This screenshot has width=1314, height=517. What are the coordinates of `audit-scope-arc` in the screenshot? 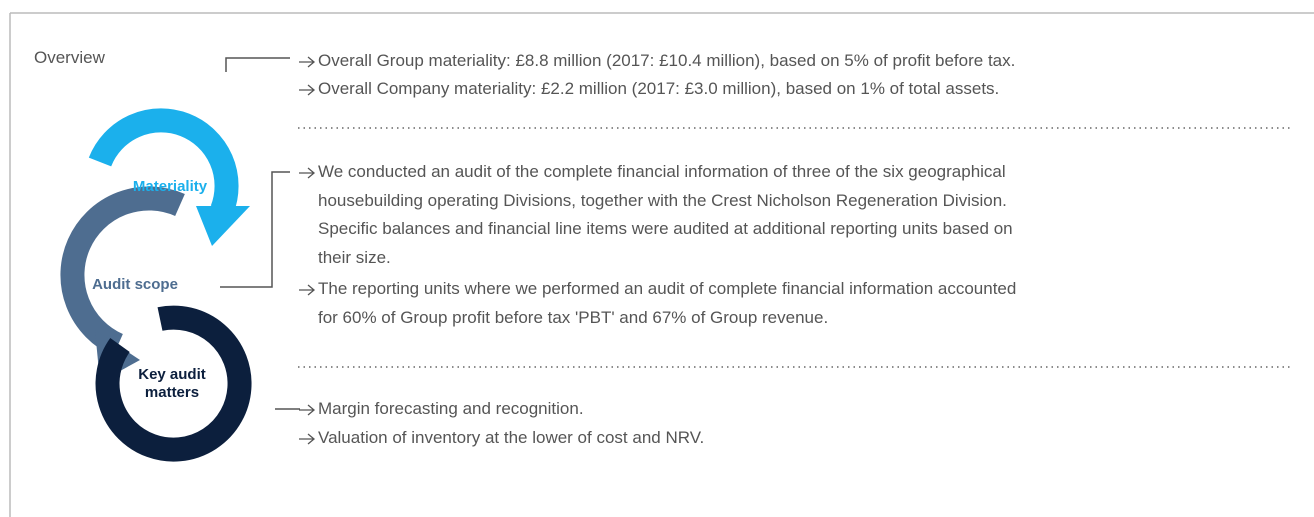 It's located at (122, 271).